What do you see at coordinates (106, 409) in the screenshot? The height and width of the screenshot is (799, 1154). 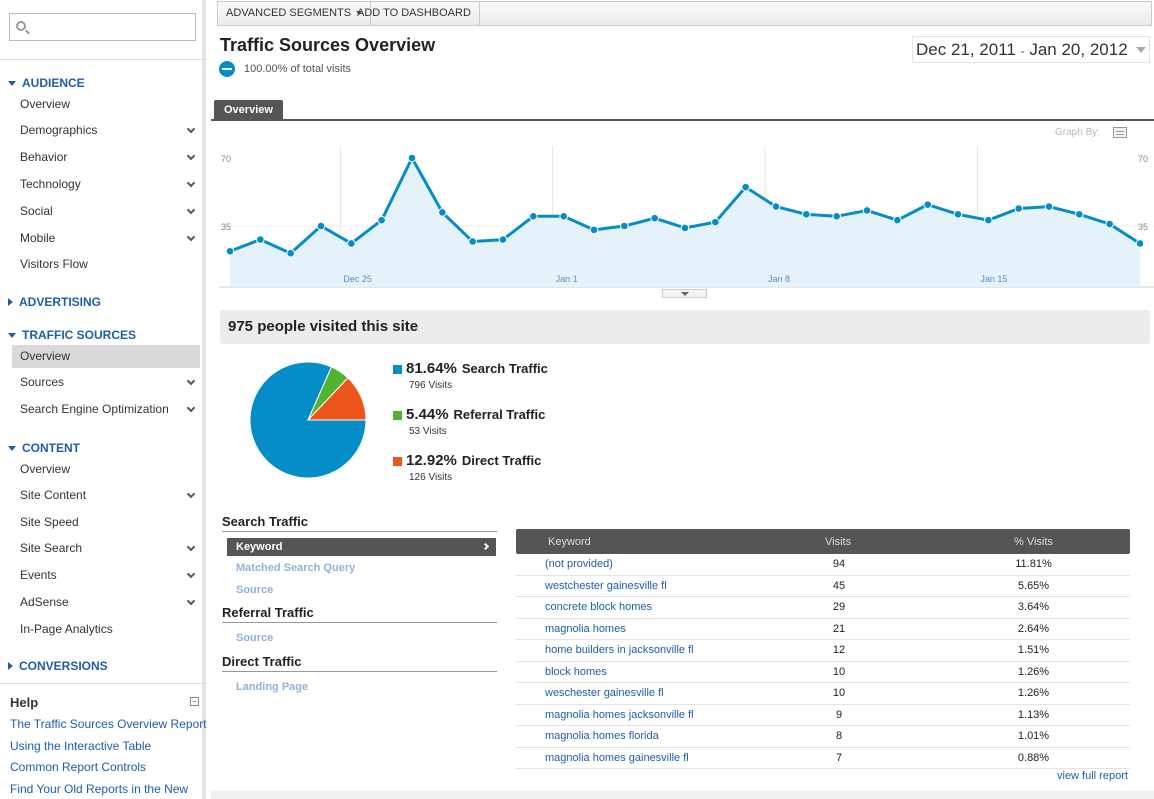 I see `sidebar-item-search-engine-optimization: Search Engine Optimization` at bounding box center [106, 409].